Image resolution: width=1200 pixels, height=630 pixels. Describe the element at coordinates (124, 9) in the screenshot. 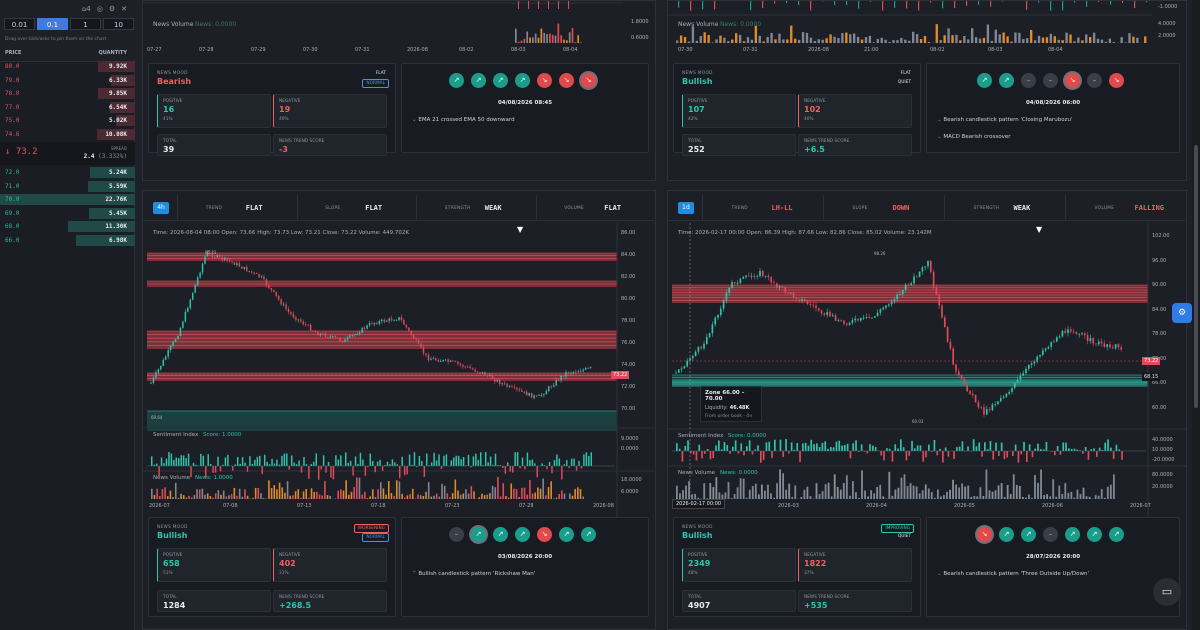

I see `close-icon: ✕` at that location.